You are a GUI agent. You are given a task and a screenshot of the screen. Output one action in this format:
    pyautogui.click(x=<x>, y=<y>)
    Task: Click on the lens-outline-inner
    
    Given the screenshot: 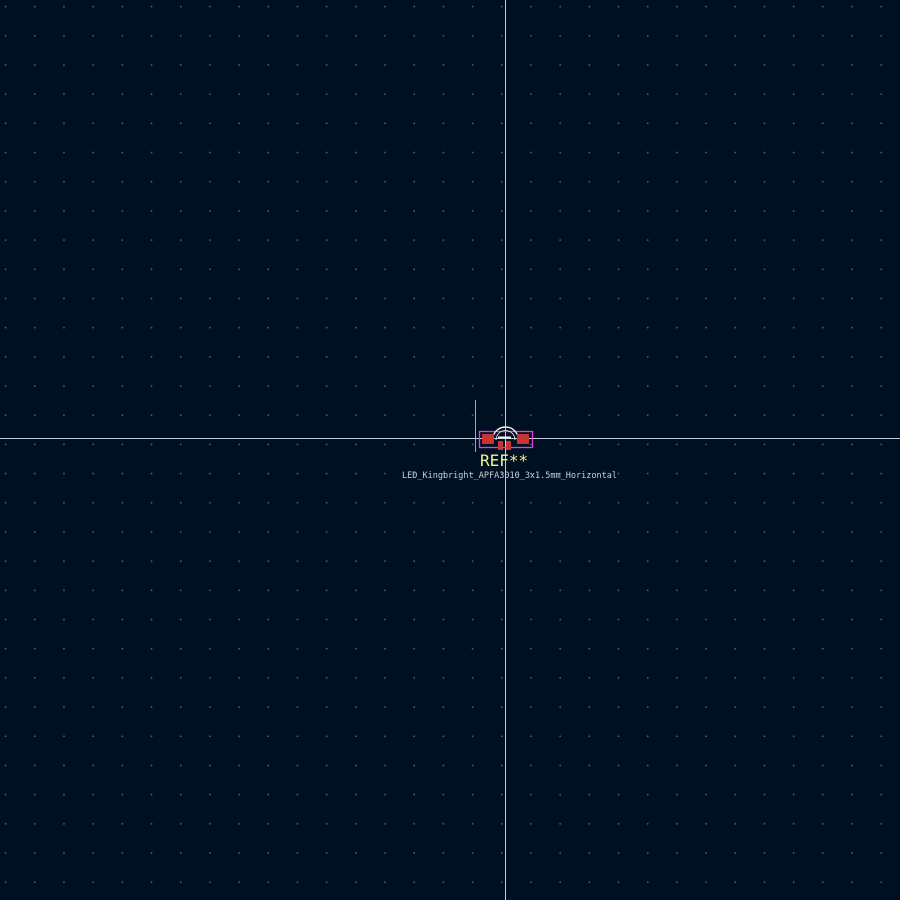 What is the action you would take?
    pyautogui.click(x=505, y=435)
    